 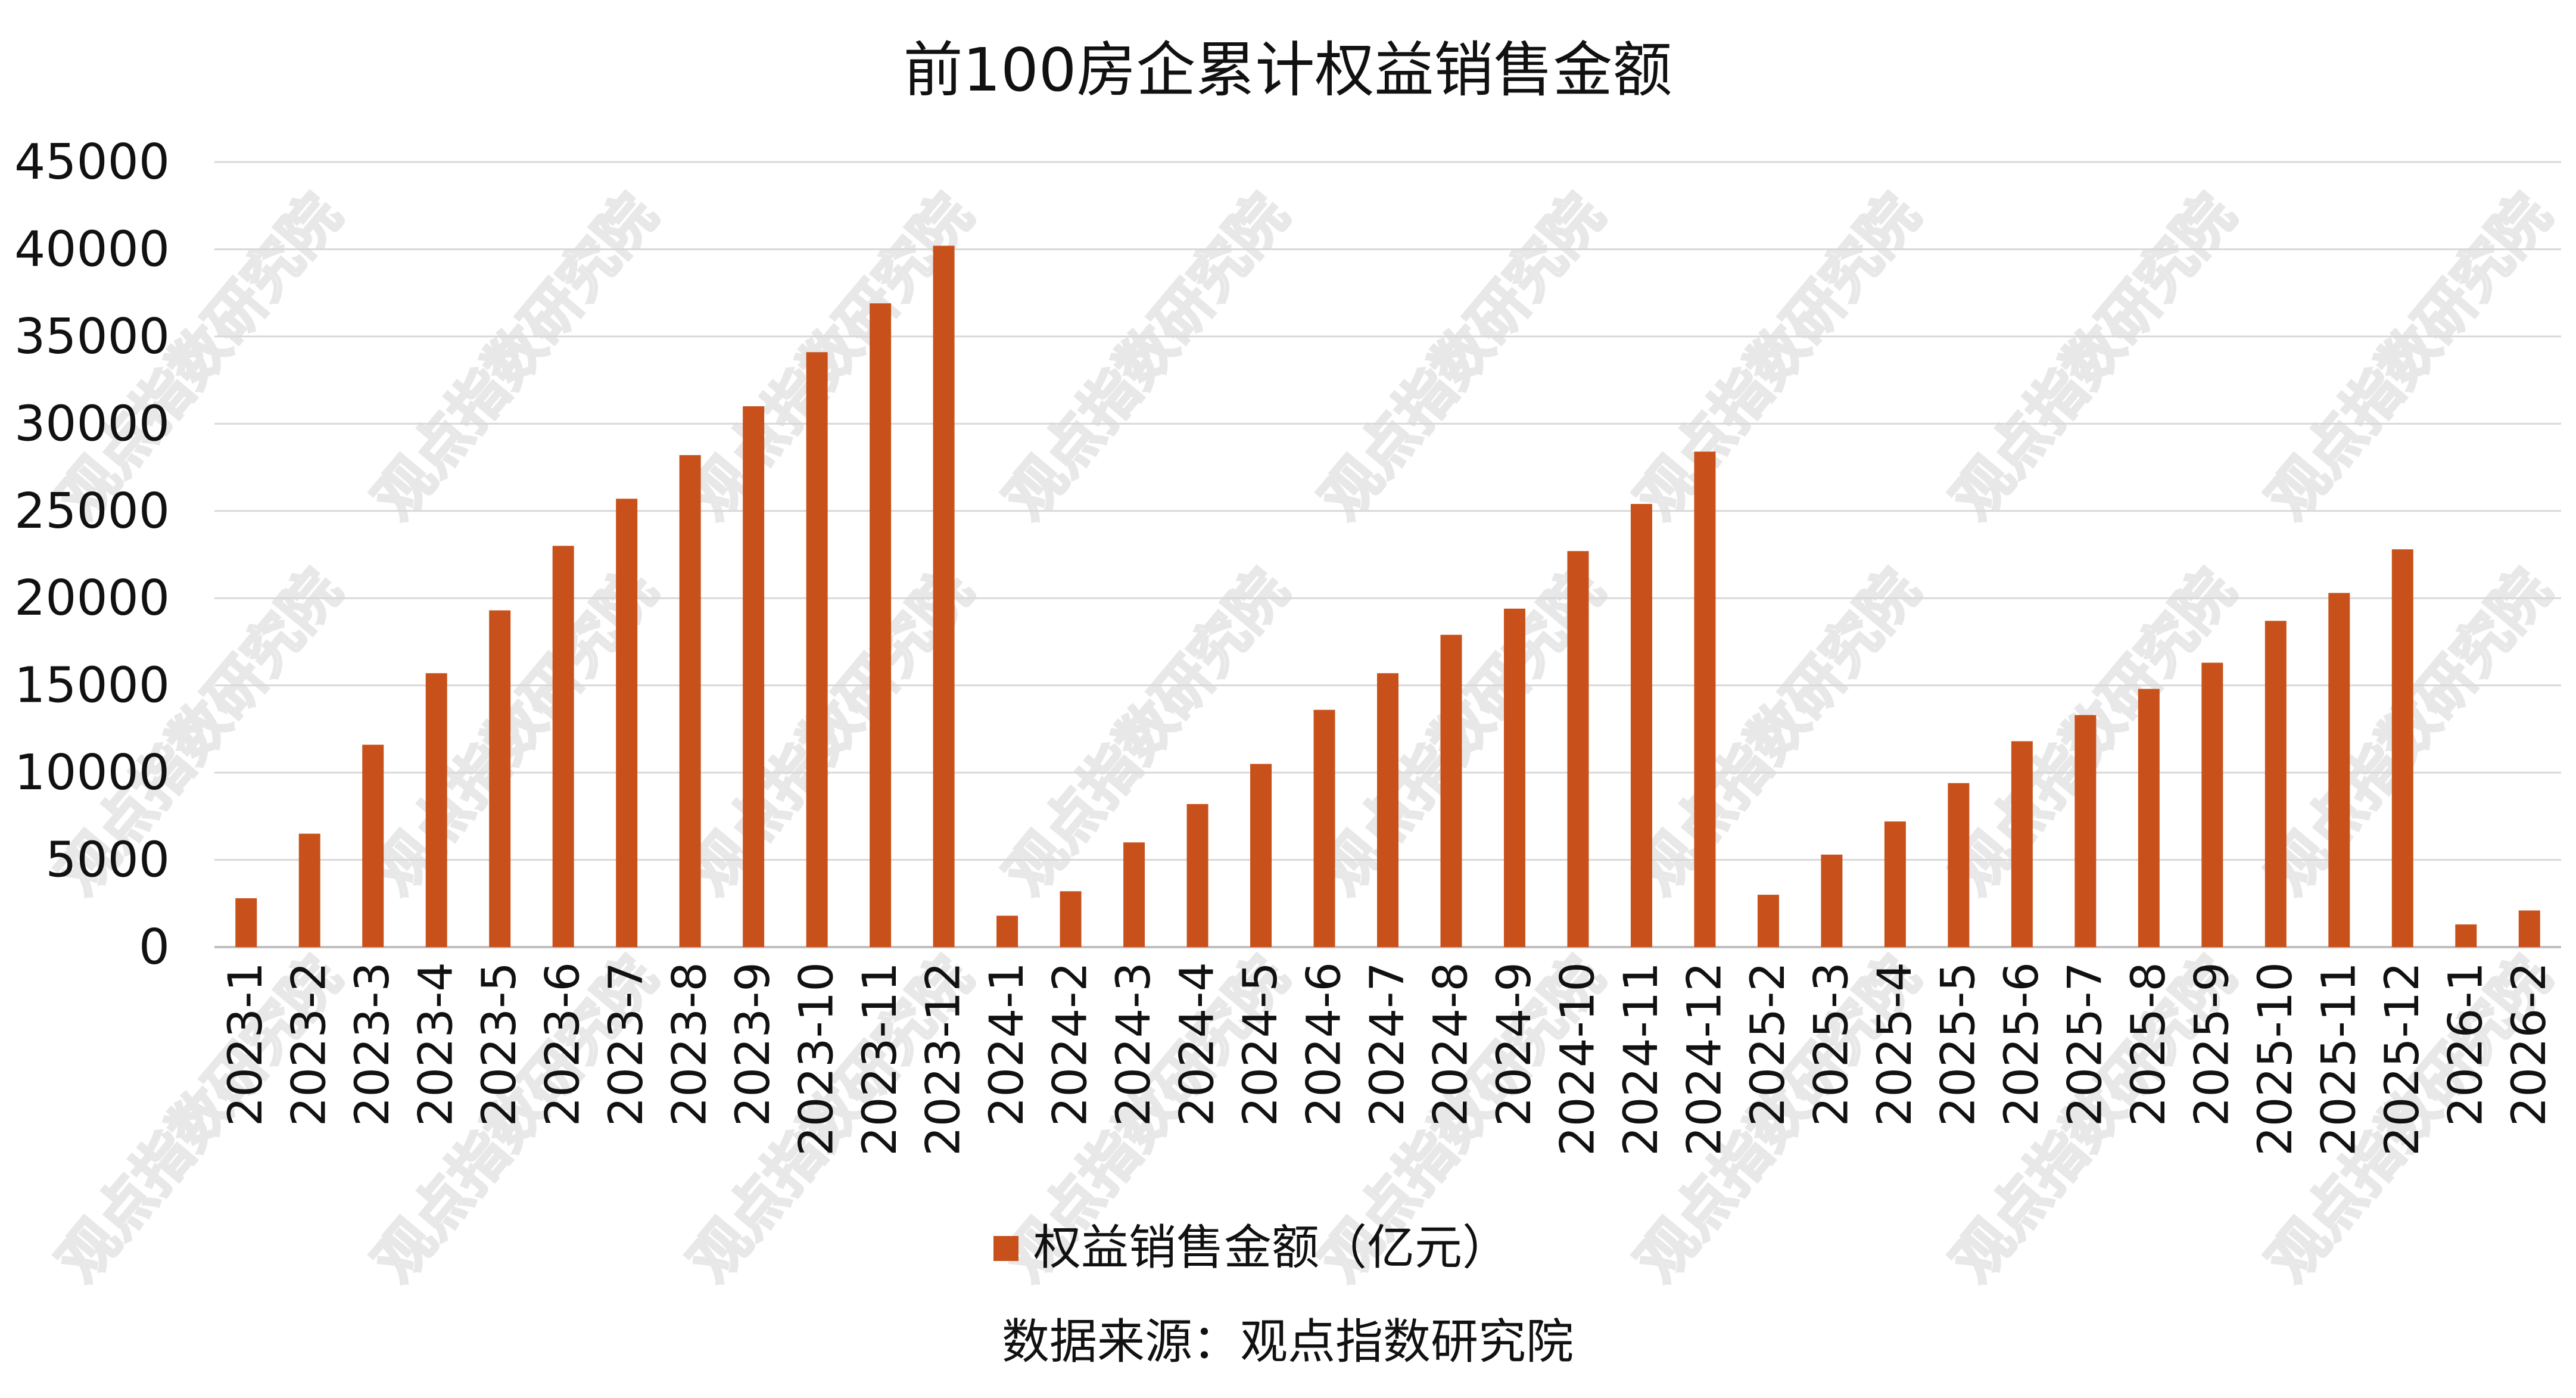 What do you see at coordinates (2339, 1059) in the screenshot?
I see `x-tick-label: 2025-11` at bounding box center [2339, 1059].